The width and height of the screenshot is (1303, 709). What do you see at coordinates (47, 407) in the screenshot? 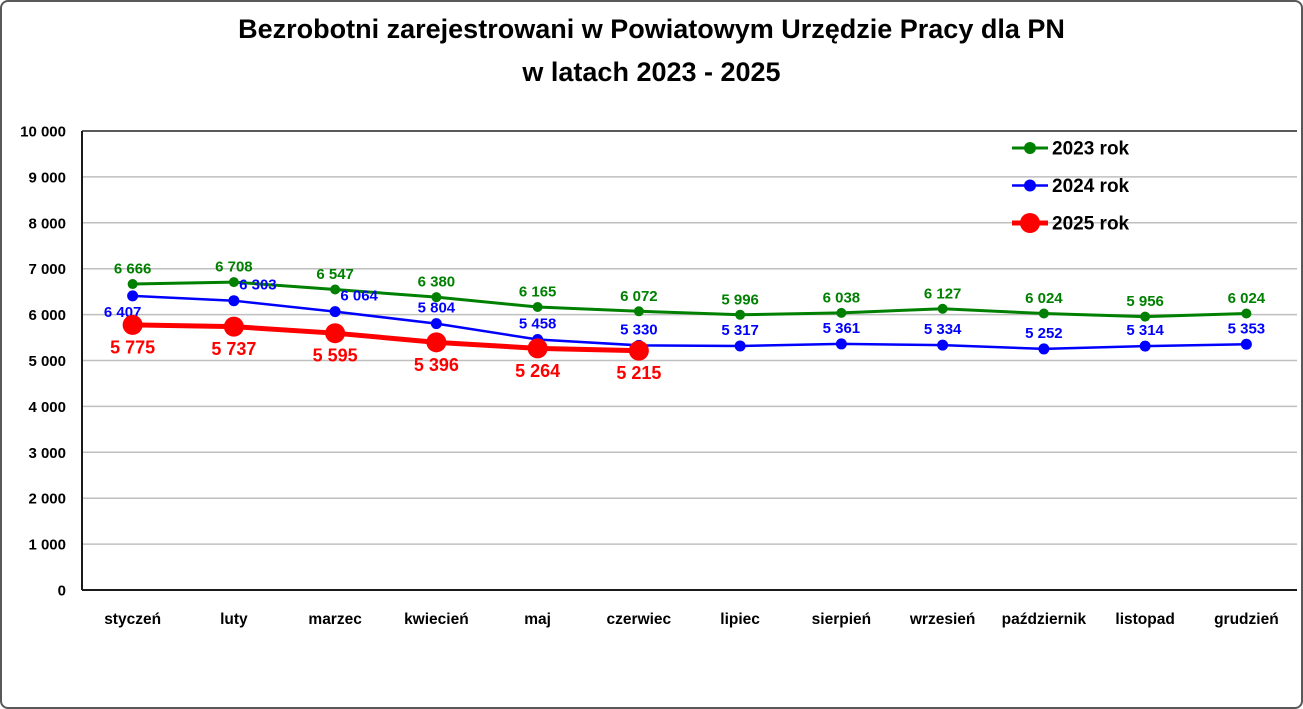
I see `y-axis-label: 4 000` at bounding box center [47, 407].